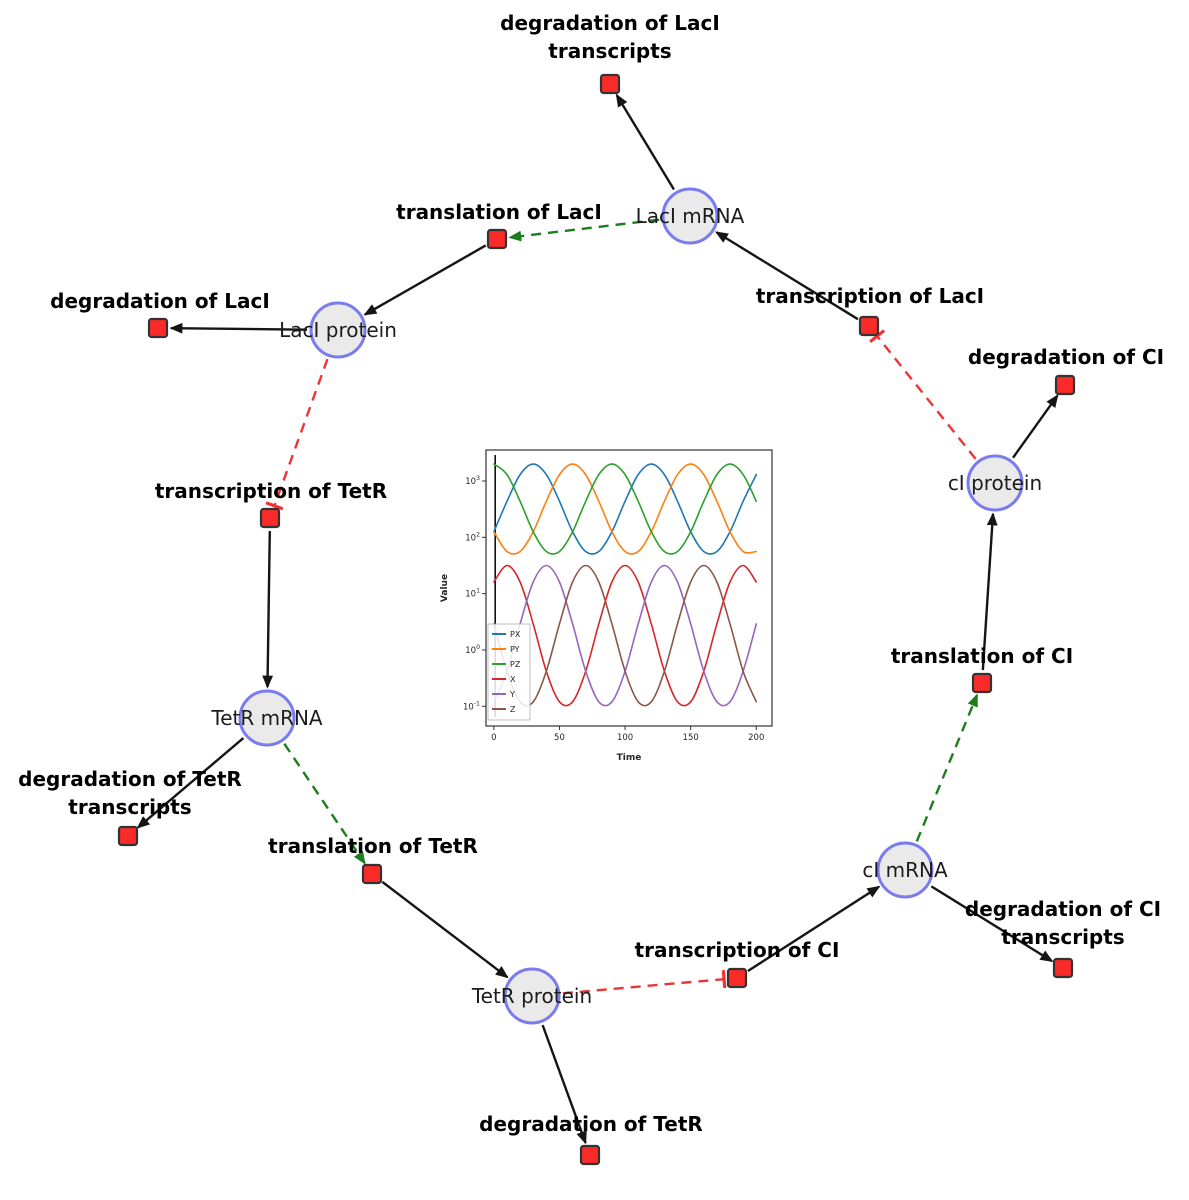 The image size is (1189, 1200). I want to click on legend-label-Y: Y, so click(512, 694).